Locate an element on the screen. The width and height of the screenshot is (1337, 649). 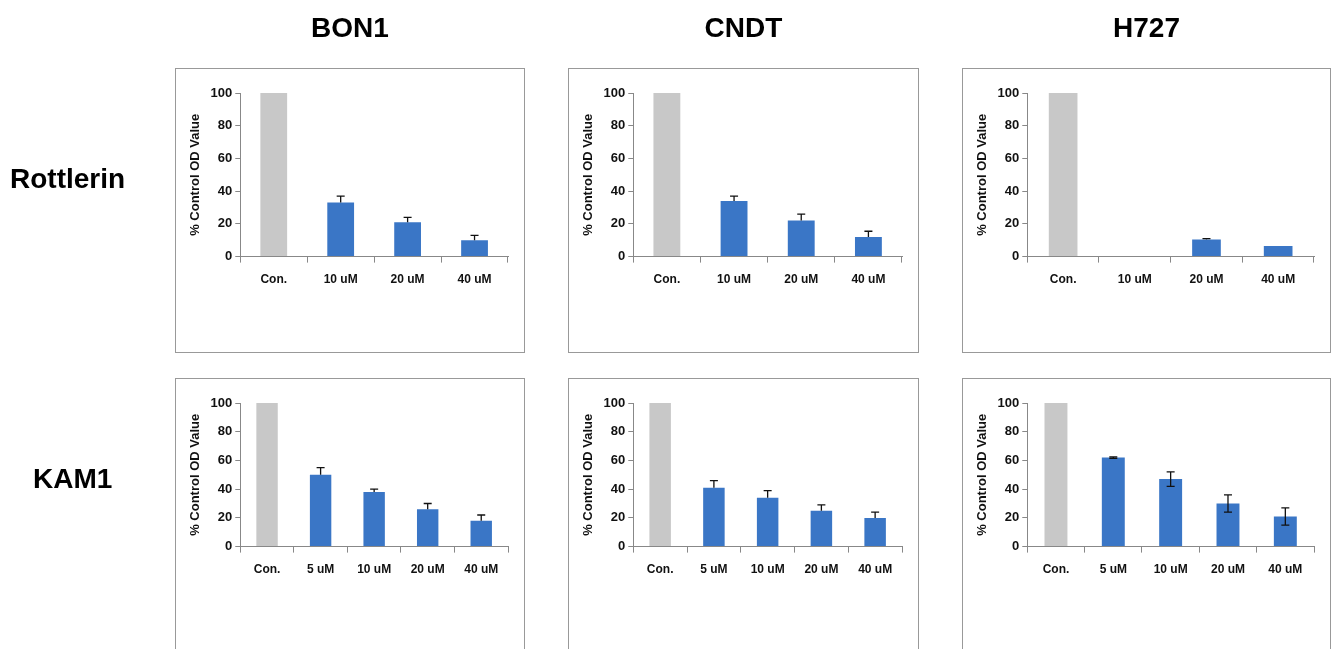
chart-title: H727 is located at coordinates (1146, 28).